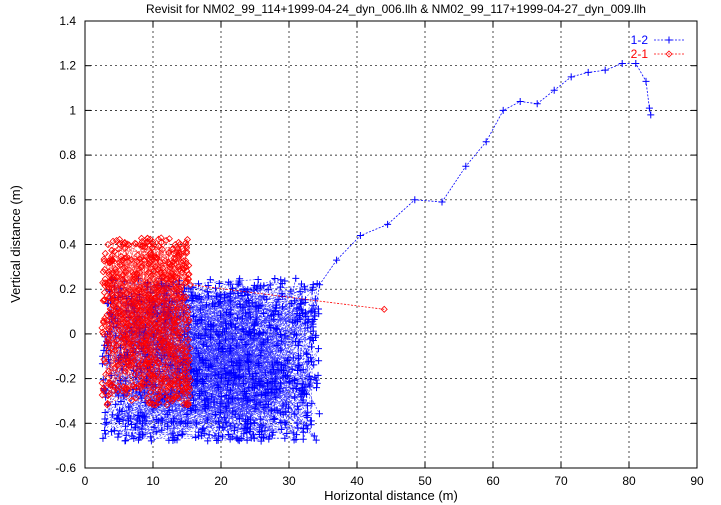  I want to click on y-axis-title: Vertical distance (m), so click(15, 244).